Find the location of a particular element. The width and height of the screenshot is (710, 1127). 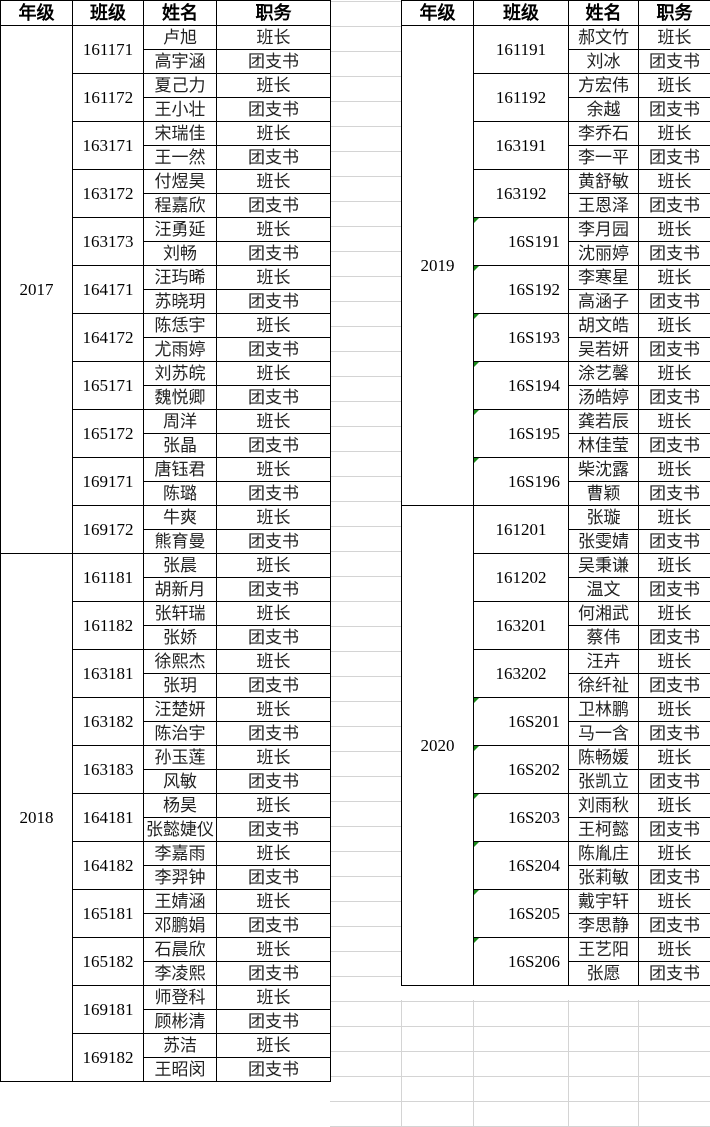

class-cell: 163181 is located at coordinates (108, 673).